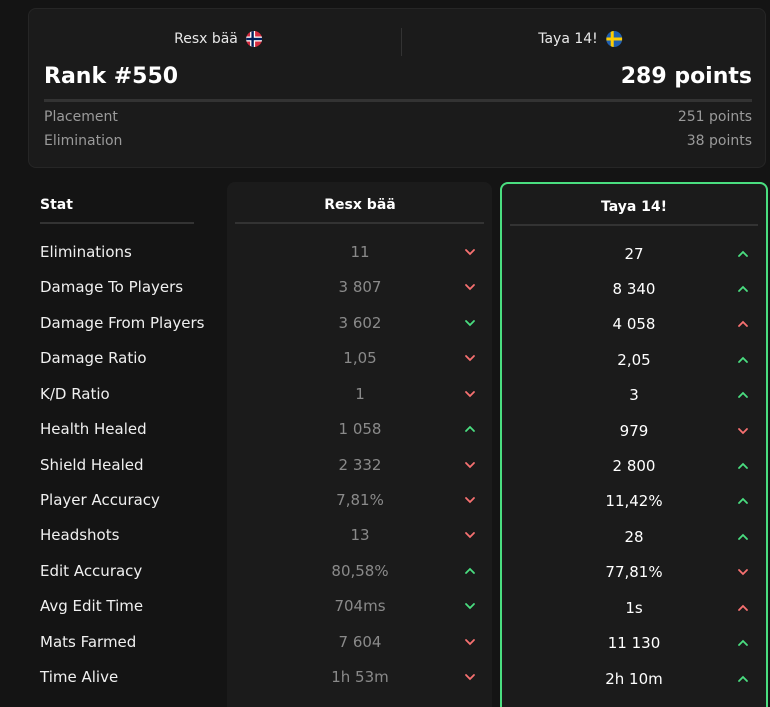 This screenshot has width=770, height=707. Describe the element at coordinates (634, 430) in the screenshot. I see `stat-value: 979` at that location.